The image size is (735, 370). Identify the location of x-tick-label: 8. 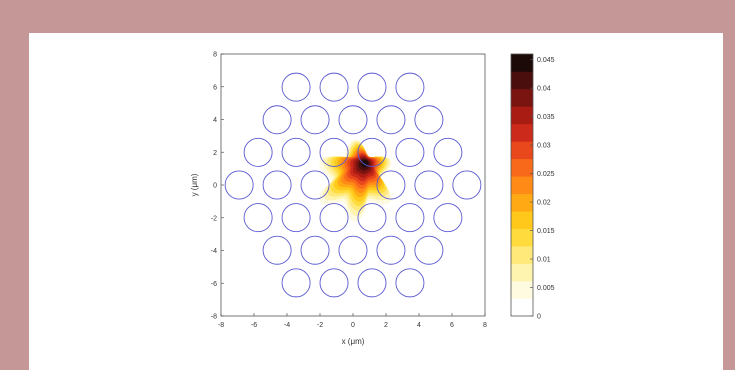
(485, 325).